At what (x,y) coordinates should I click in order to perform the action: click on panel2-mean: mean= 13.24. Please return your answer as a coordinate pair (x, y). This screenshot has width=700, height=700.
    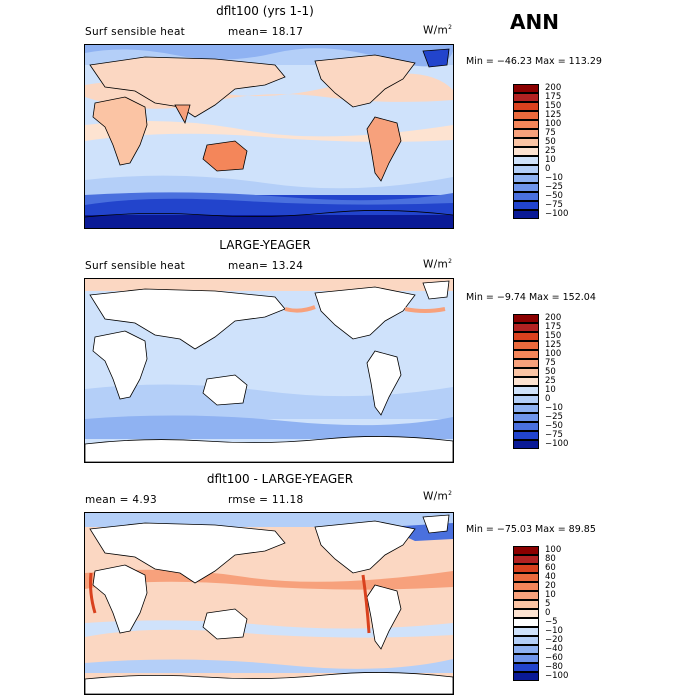
    Looking at the image, I should click on (266, 266).